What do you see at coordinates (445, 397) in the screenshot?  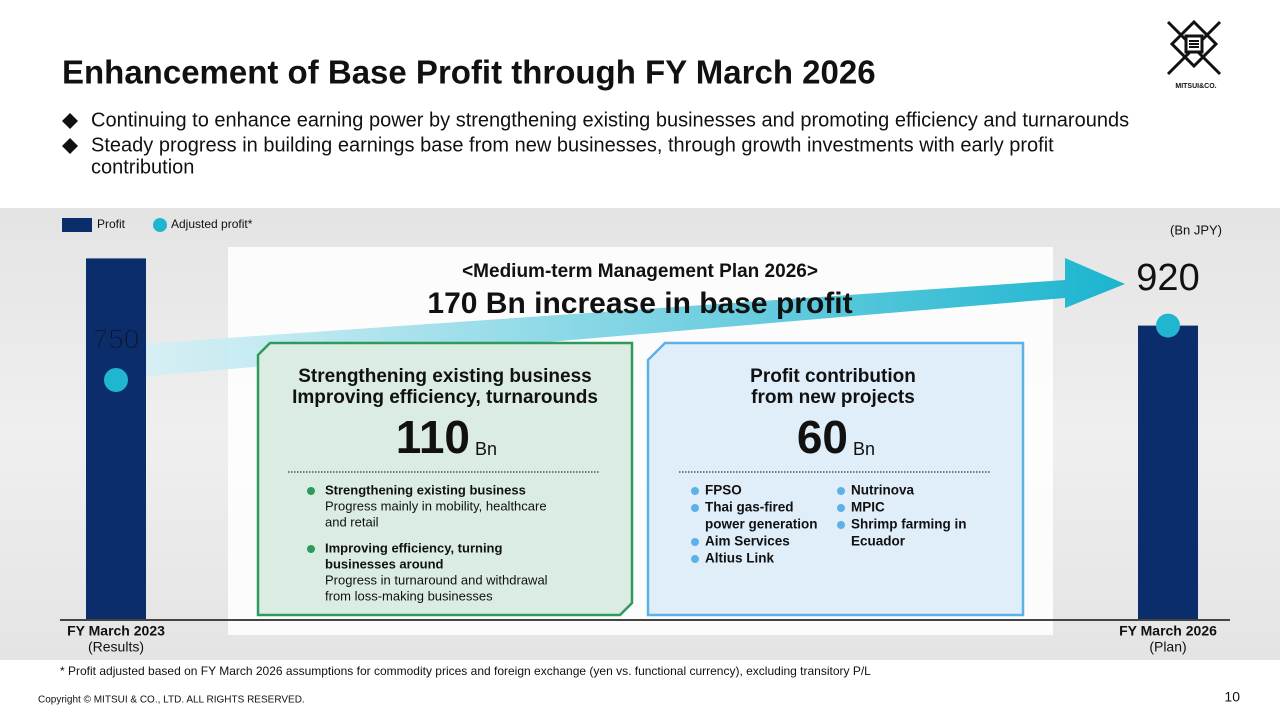 I see `box-title: Improving efficiency, turnarounds` at bounding box center [445, 397].